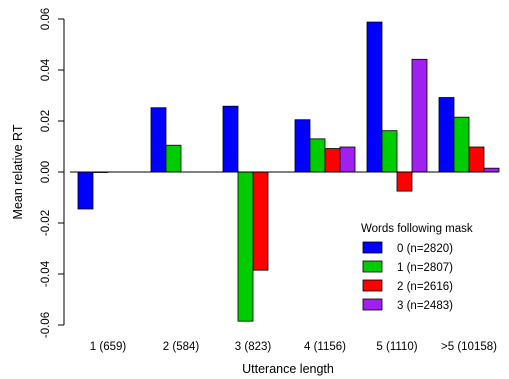  What do you see at coordinates (425, 287) in the screenshot?
I see `legend-label: 2 (n=2616)` at bounding box center [425, 287].